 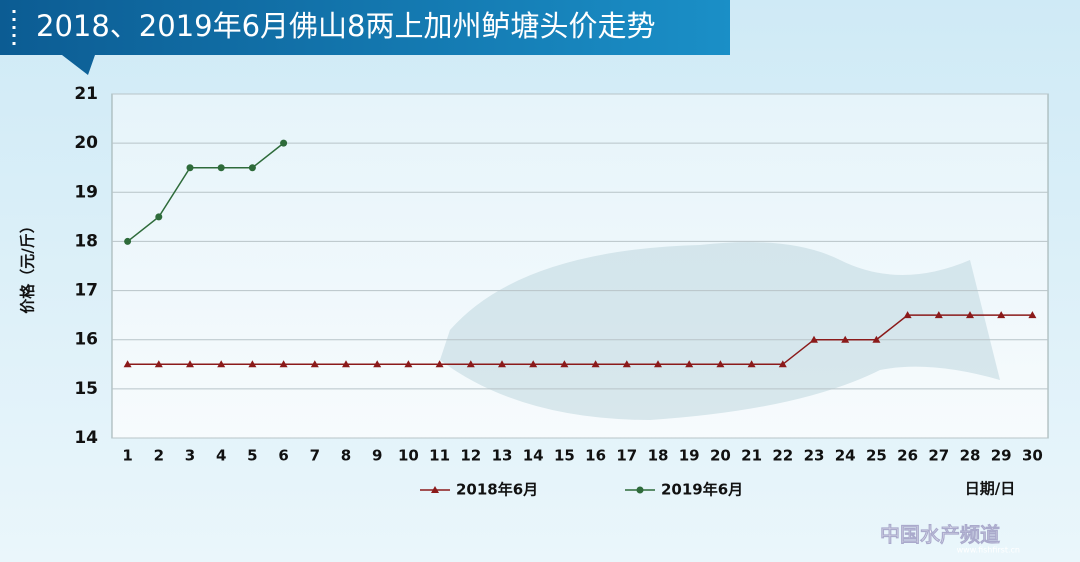 I want to click on watermark-url: www.fishfirst.cn, so click(x=988, y=550).